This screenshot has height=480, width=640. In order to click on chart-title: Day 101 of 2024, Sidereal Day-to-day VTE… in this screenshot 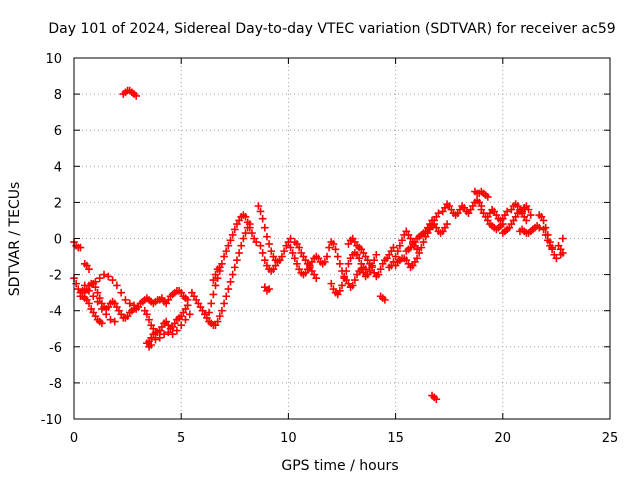, I will do `click(331, 29)`.